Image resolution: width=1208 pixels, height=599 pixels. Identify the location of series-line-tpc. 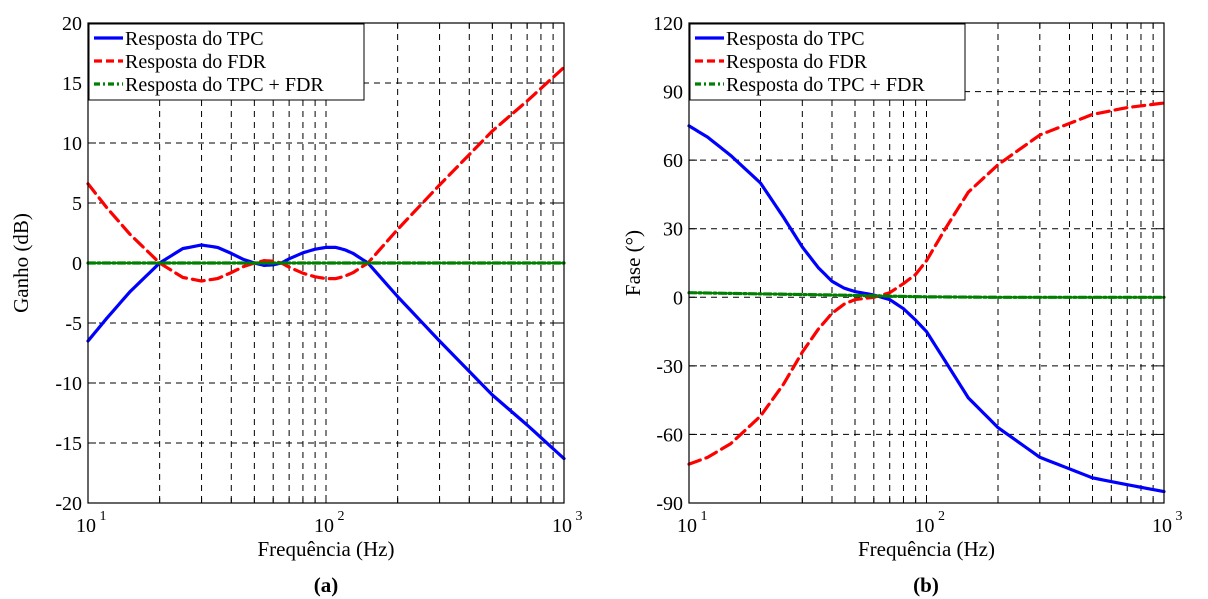
(326, 352).